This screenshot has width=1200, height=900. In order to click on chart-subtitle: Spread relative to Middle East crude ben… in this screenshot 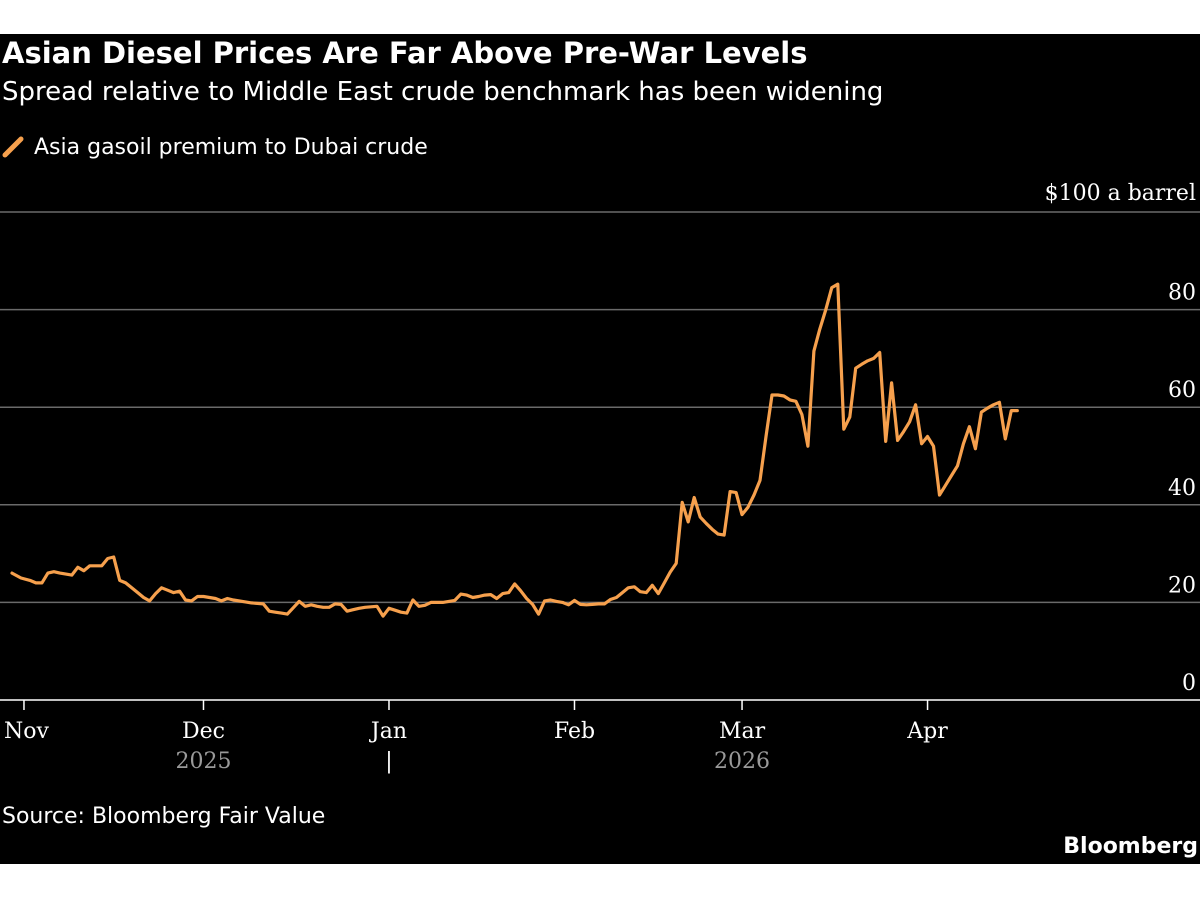, I will do `click(443, 92)`.